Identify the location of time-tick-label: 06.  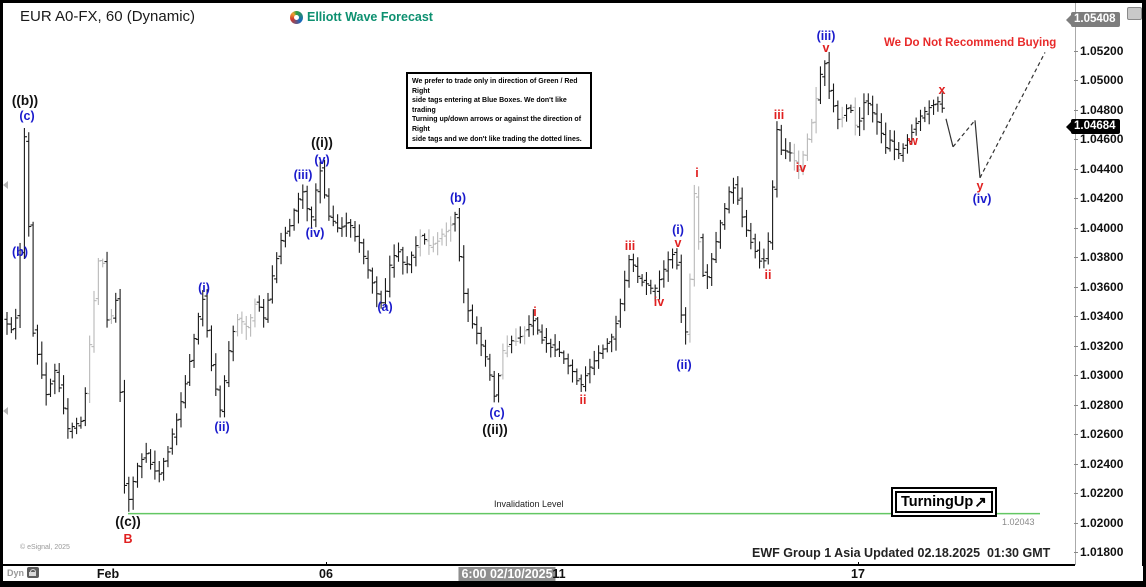
(326, 574).